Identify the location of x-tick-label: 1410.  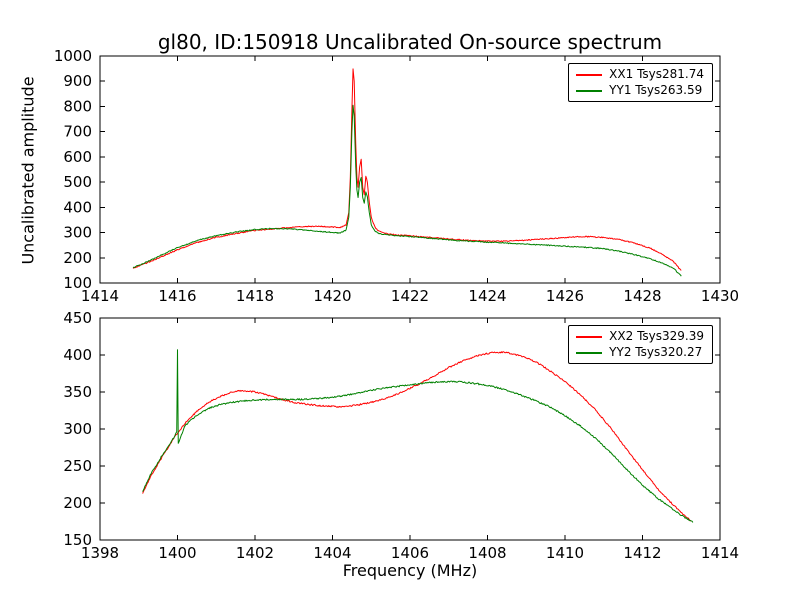
(565, 553).